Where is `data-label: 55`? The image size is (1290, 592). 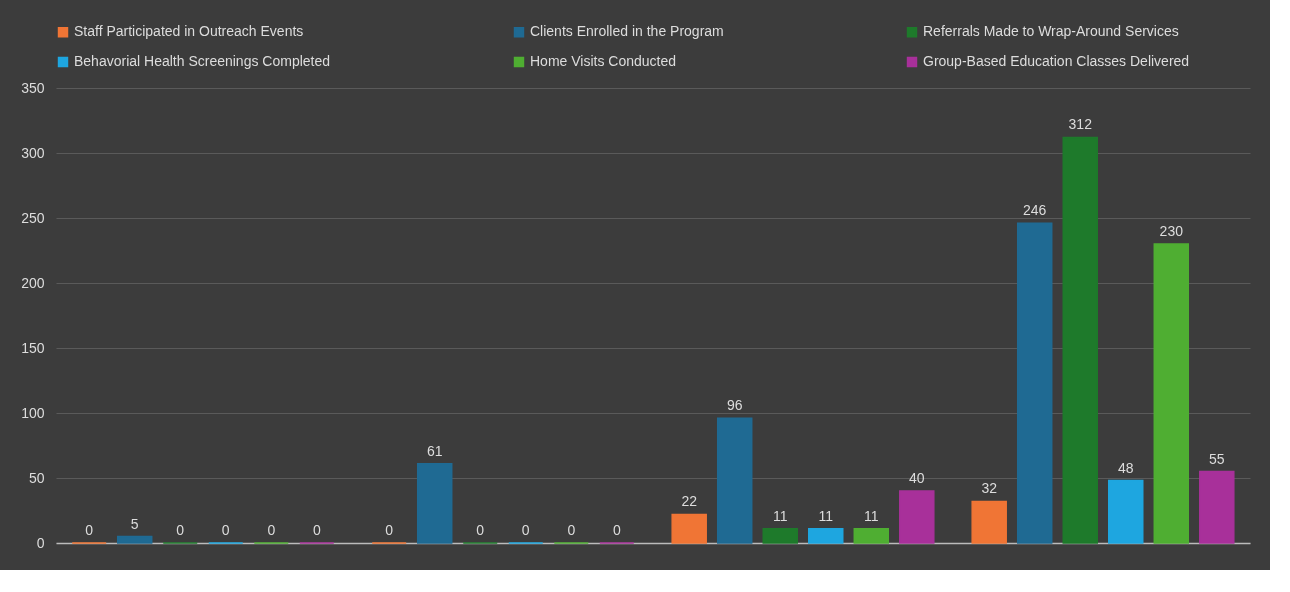 data-label: 55 is located at coordinates (1217, 458).